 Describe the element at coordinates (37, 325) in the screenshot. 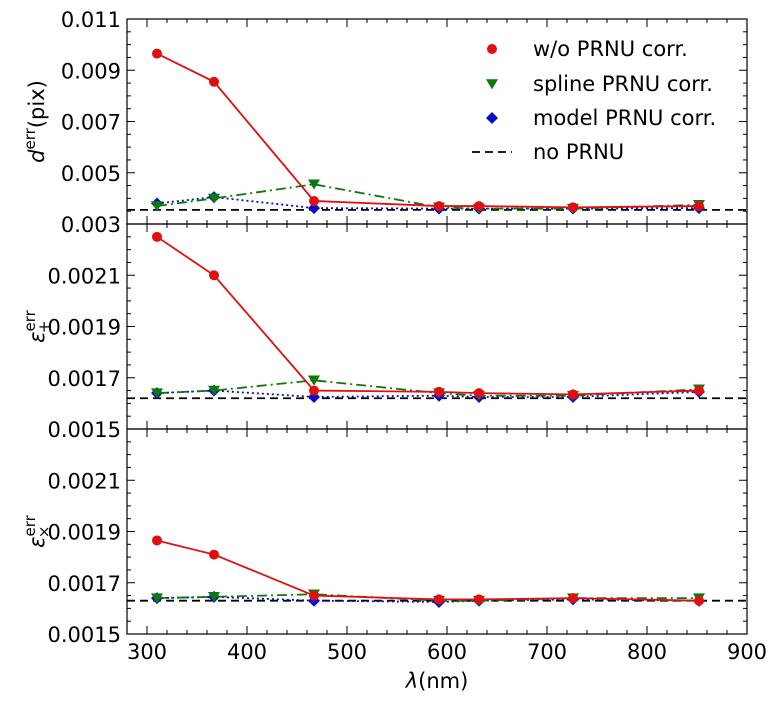

I see `y-axis-label-panel-2: εerr+` at that location.